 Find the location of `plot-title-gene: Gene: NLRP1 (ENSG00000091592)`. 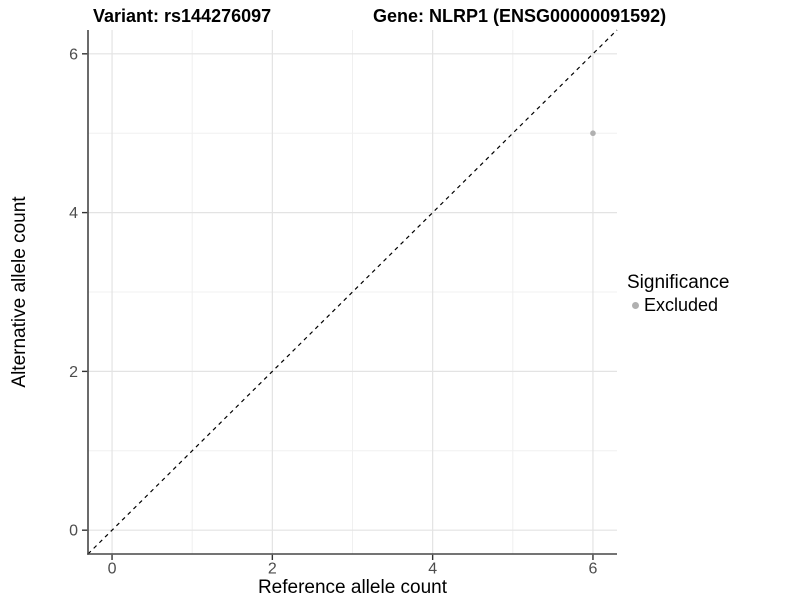

plot-title-gene: Gene: NLRP1 (ENSG00000091592) is located at coordinates (520, 16).